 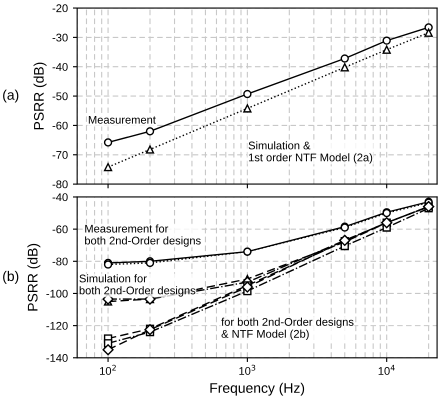 I want to click on annotation: Simulation & 1st order NTF Model (2a), so click(x=310, y=152).